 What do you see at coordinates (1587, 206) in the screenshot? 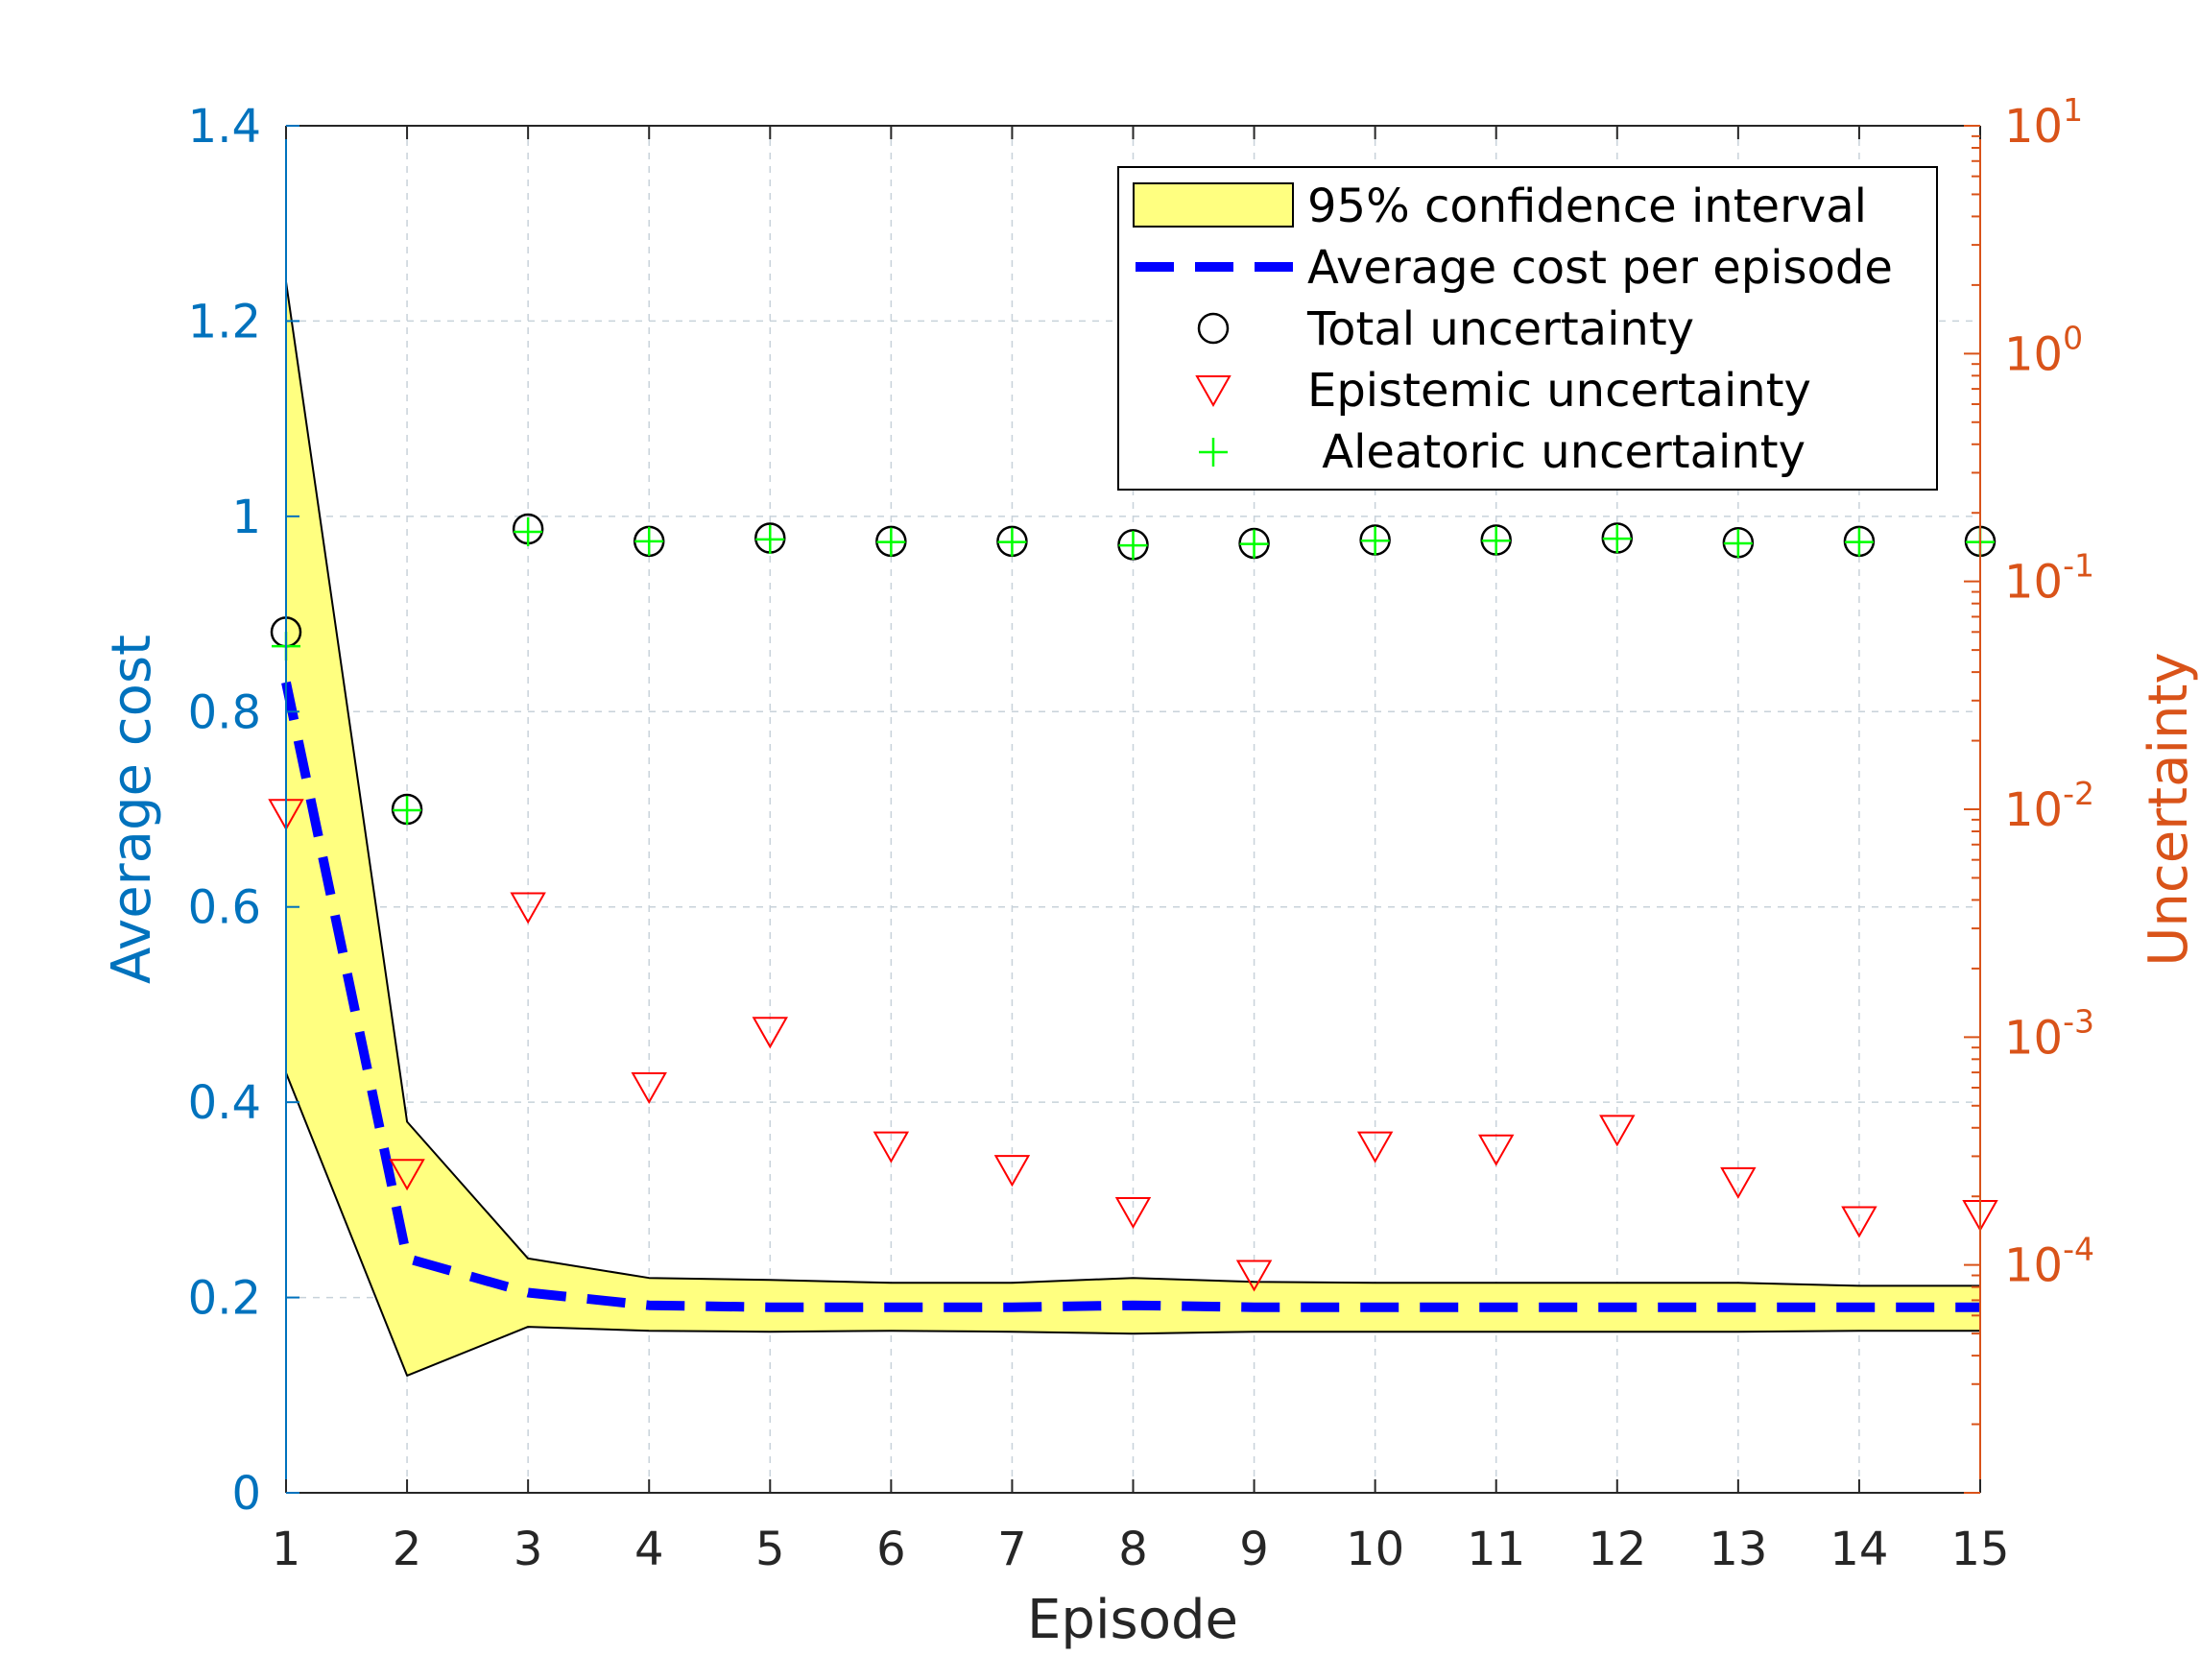
I see `legend-label-confidence: 95% confidence interval` at bounding box center [1587, 206].